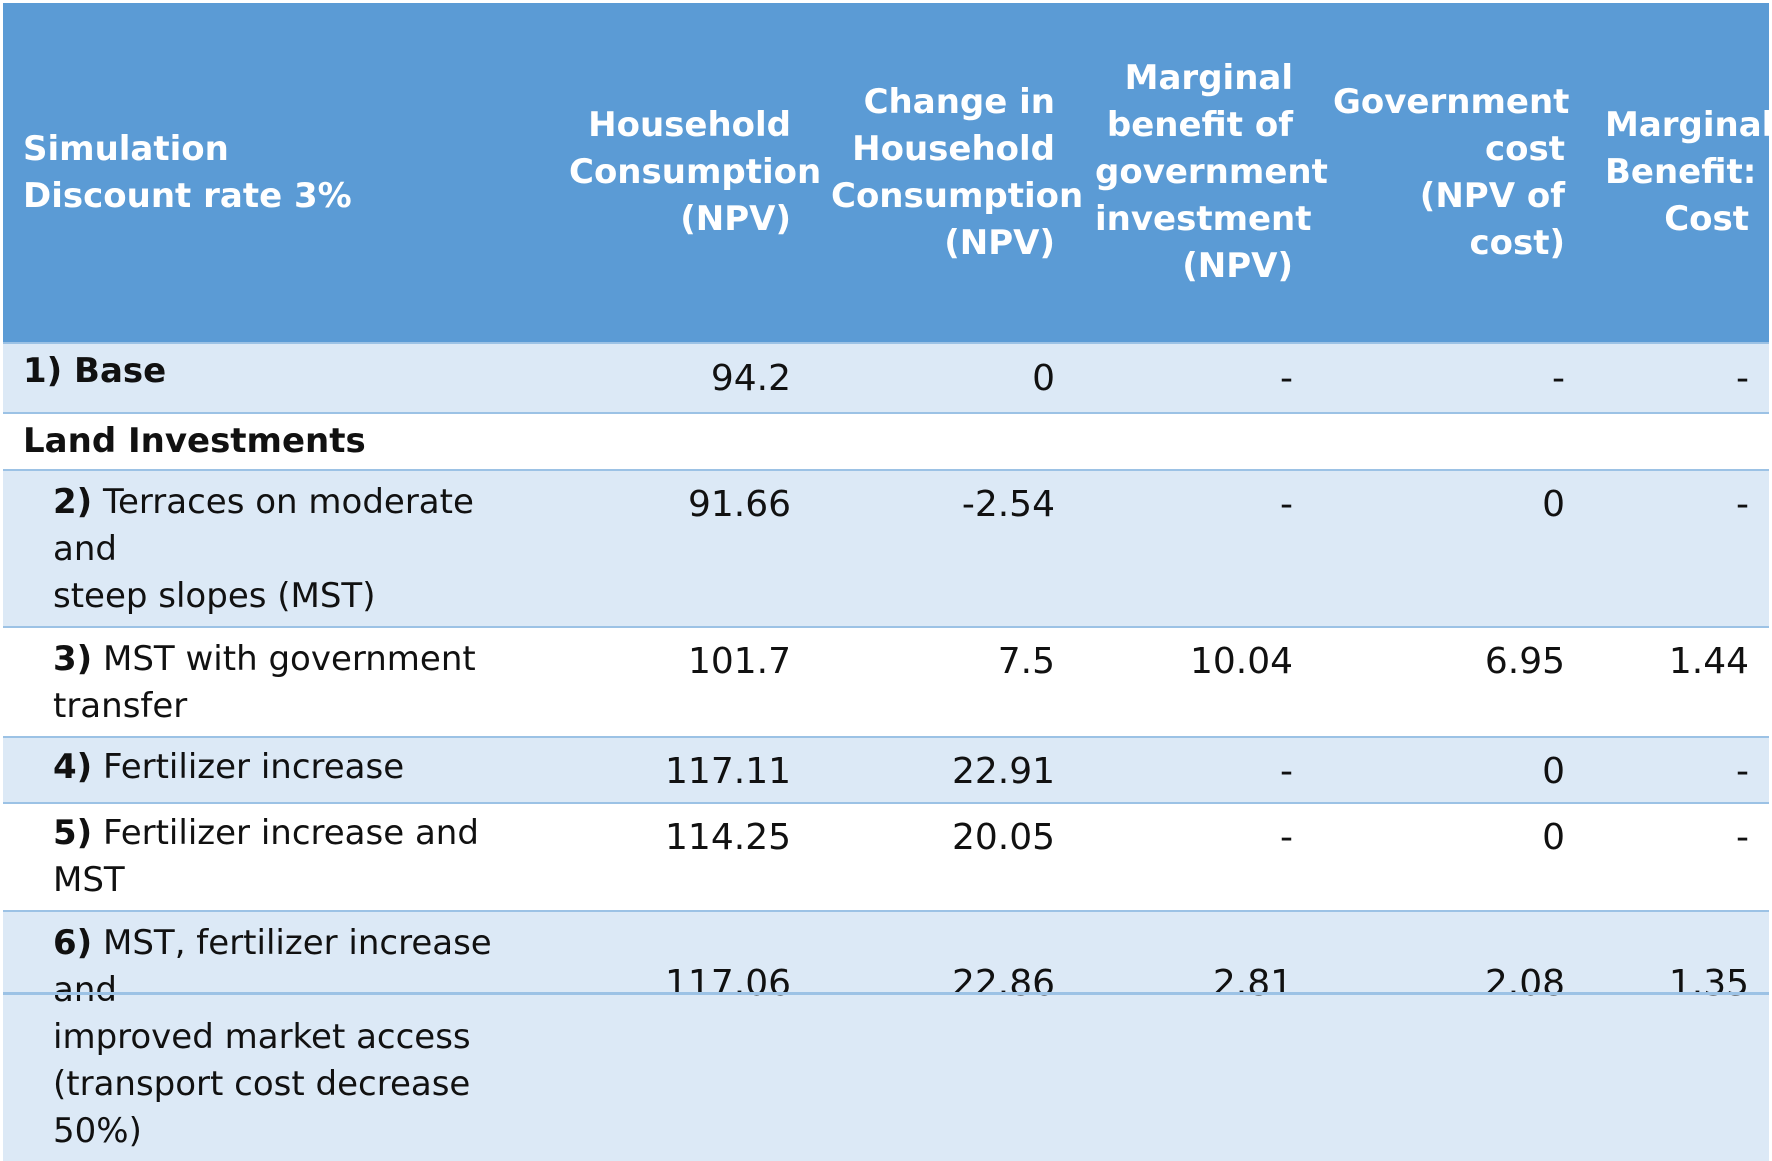 The width and height of the screenshot is (1772, 1161). Describe the element at coordinates (1026, 661) in the screenshot. I see `cell-change-in-consumption: 7.5` at that location.